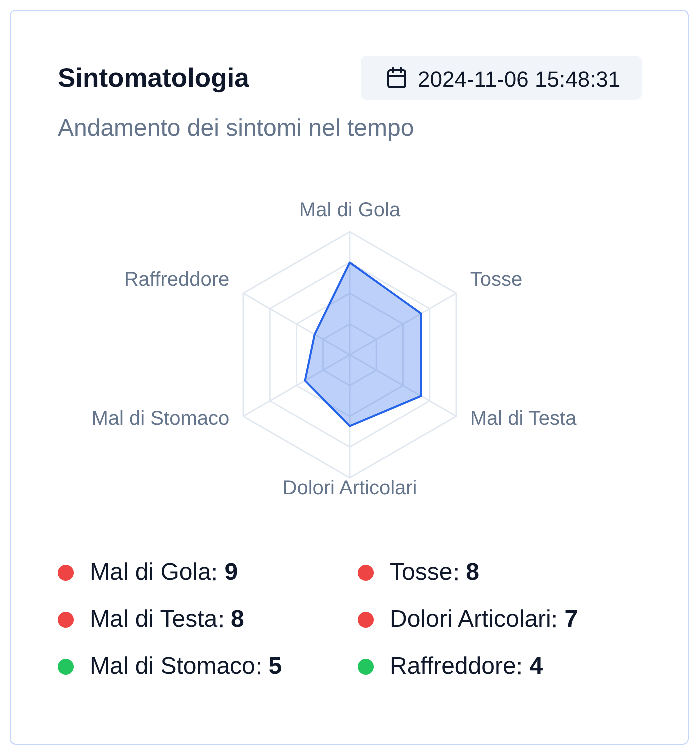 The image size is (700, 752). What do you see at coordinates (151, 573) in the screenshot?
I see `category-label: Mal di Gola` at bounding box center [151, 573].